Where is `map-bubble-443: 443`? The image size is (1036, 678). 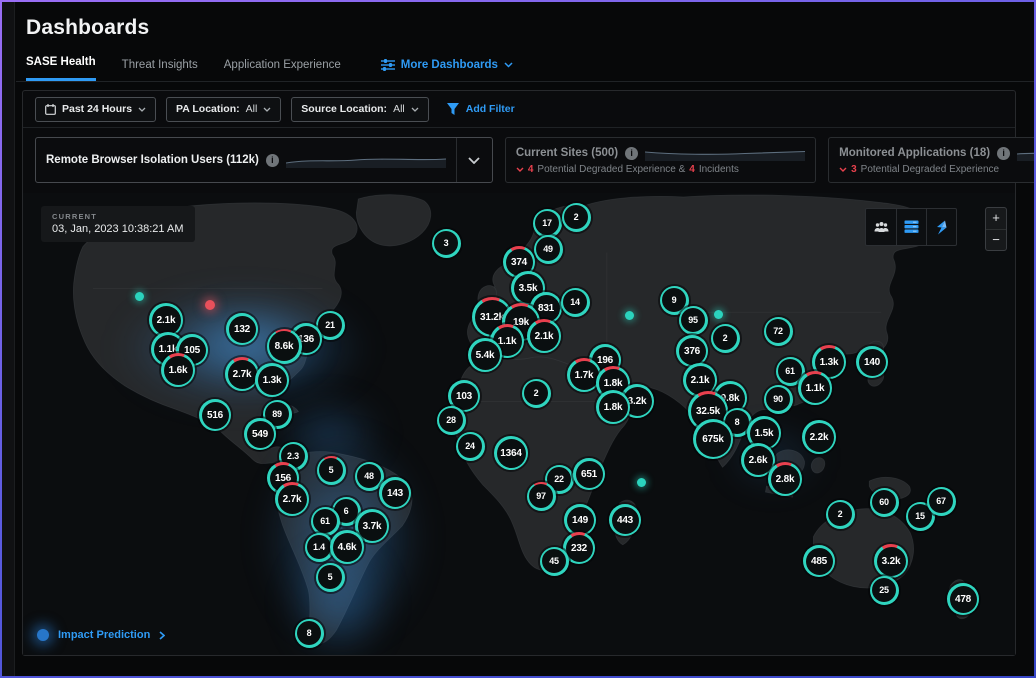
map-bubble-443: 443 is located at coordinates (625, 520).